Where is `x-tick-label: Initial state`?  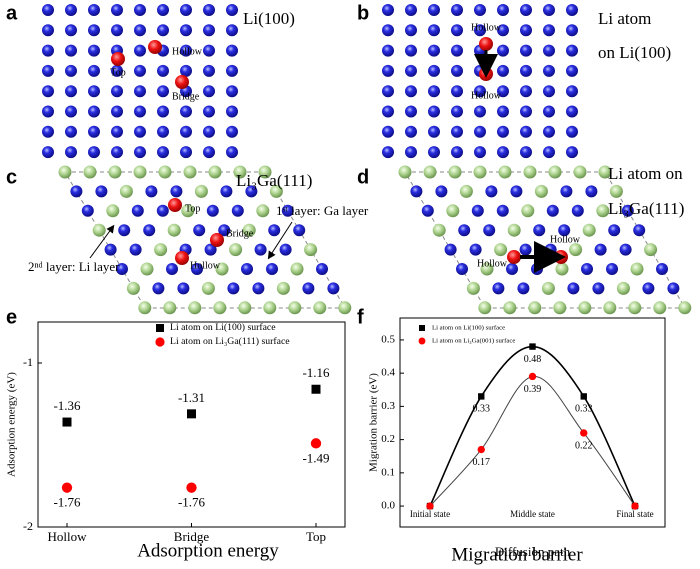
x-tick-label: Initial state is located at coordinates (430, 514).